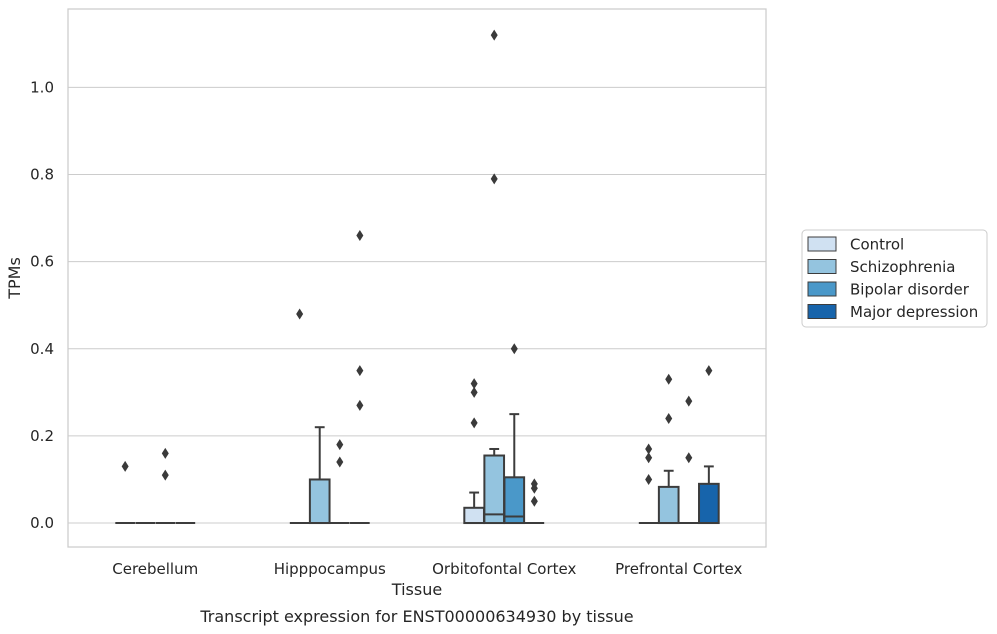 This screenshot has width=997, height=634. What do you see at coordinates (42, 349) in the screenshot?
I see `y-tick-label: 0.4` at bounding box center [42, 349].